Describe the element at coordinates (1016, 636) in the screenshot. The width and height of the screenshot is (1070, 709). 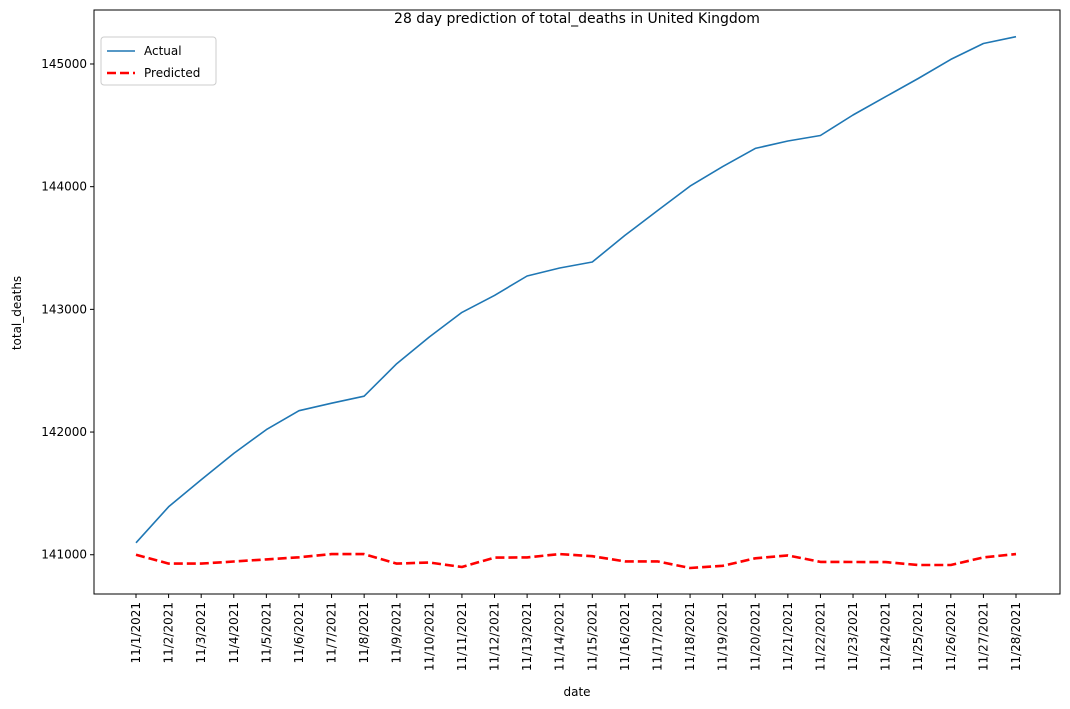
I see `x-tick-label: 11/28/2021` at that location.